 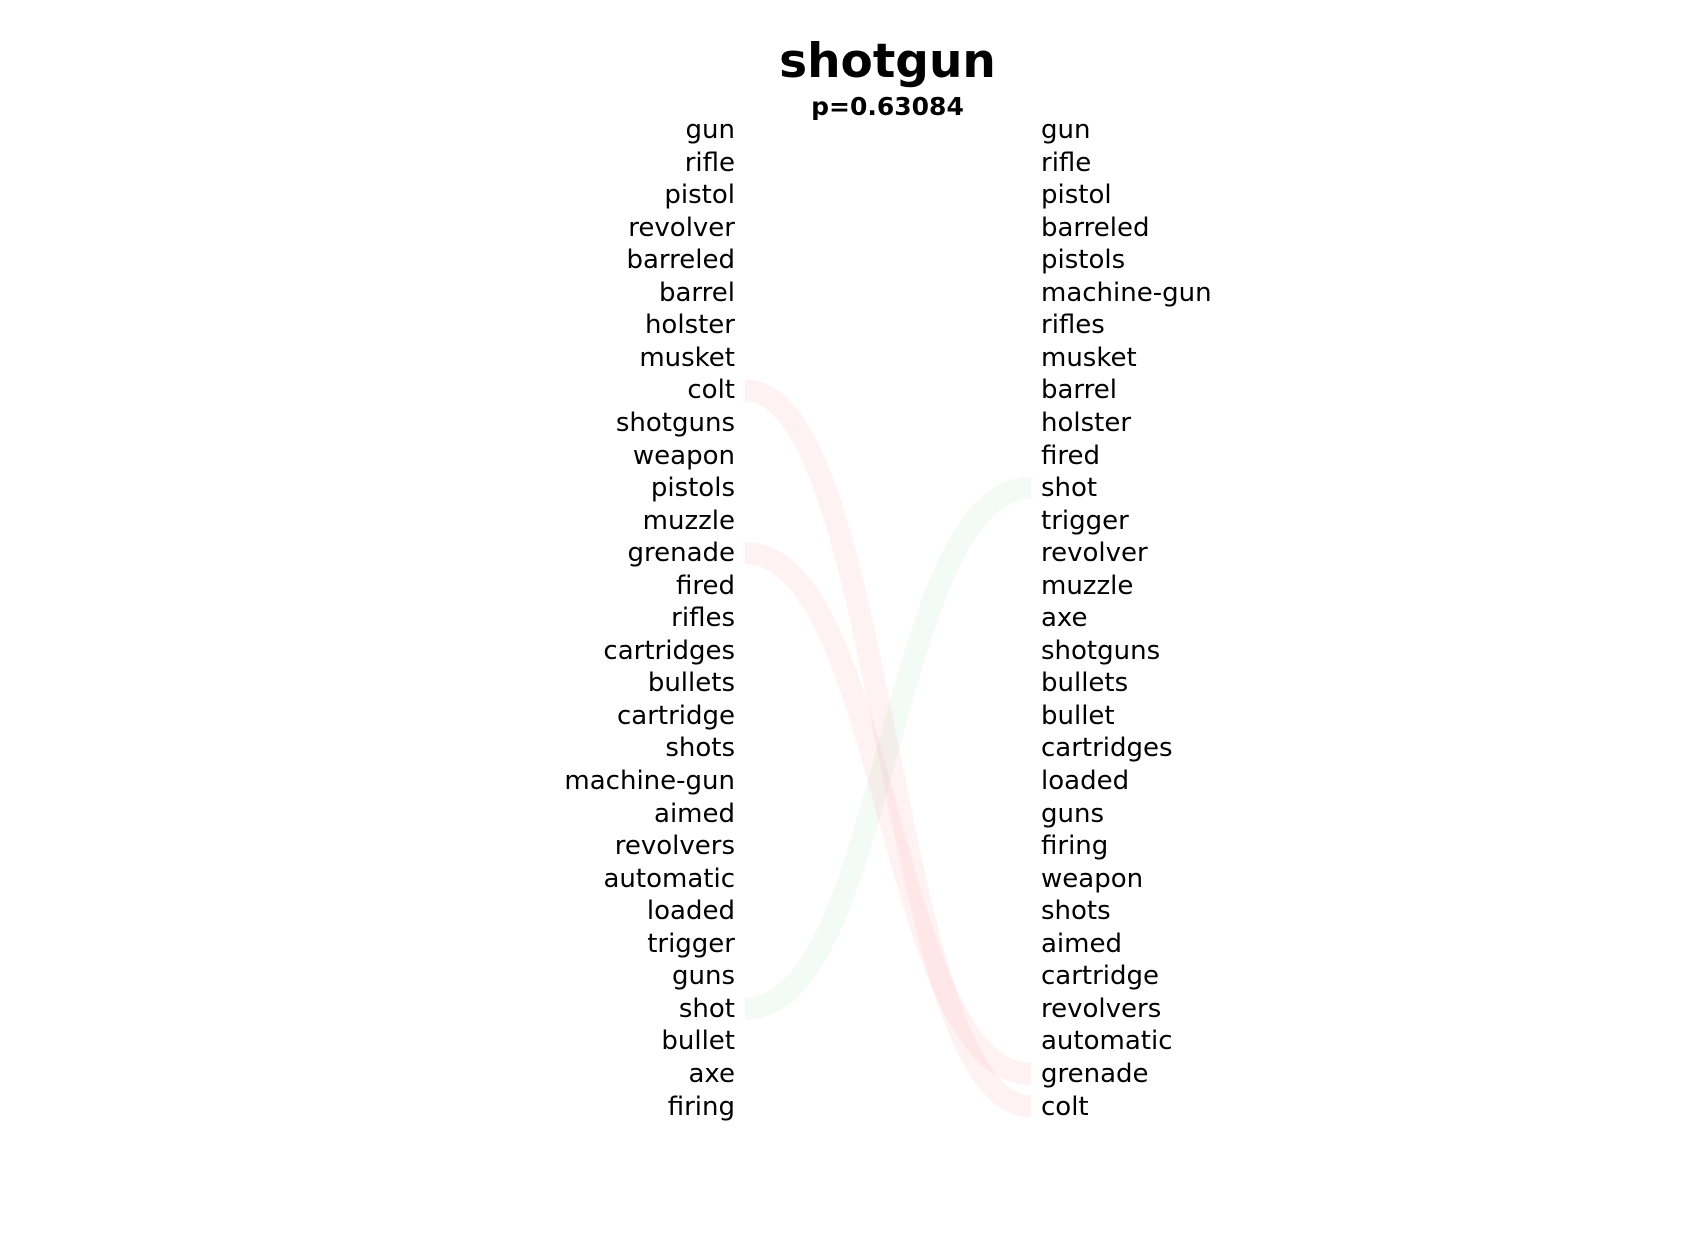 I want to click on left-word: firing, so click(x=701, y=1106).